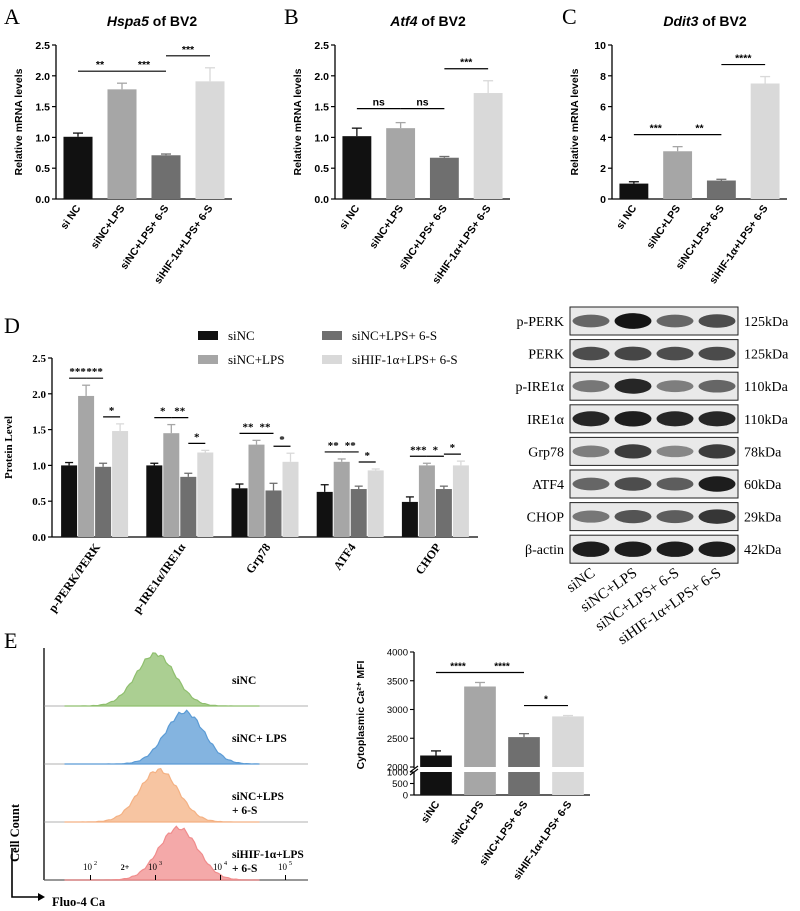 The image size is (800, 911). I want to click on blot-protein-label: p-PERK, so click(540, 322).